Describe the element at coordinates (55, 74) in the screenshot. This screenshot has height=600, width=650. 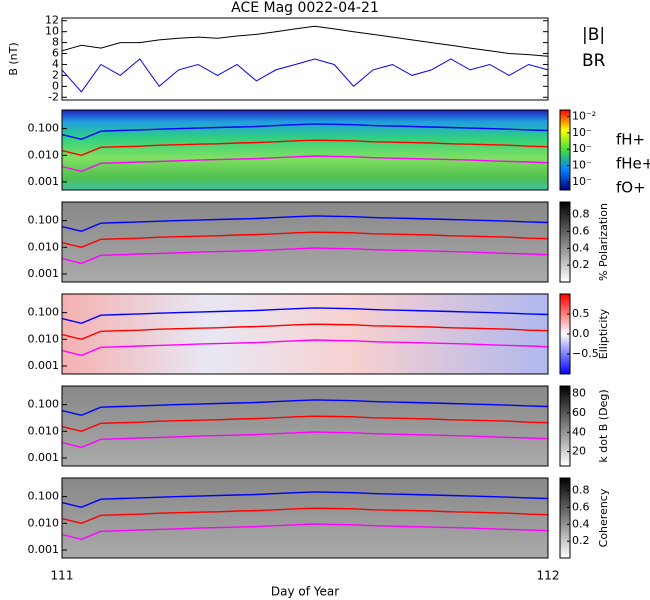
I see `y-tick-label: 2` at that location.